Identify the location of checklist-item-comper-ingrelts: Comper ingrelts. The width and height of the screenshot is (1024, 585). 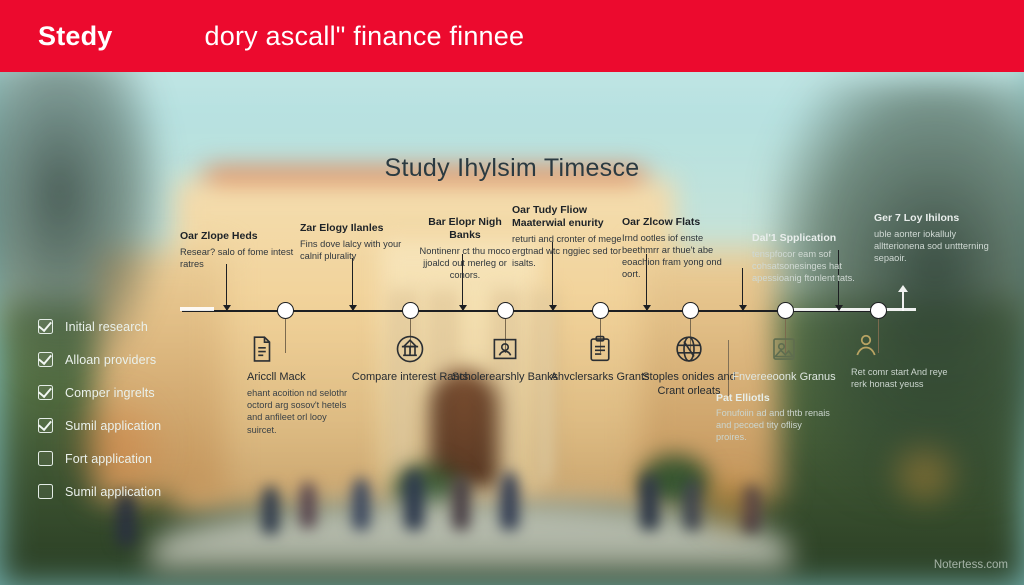
(99, 392).